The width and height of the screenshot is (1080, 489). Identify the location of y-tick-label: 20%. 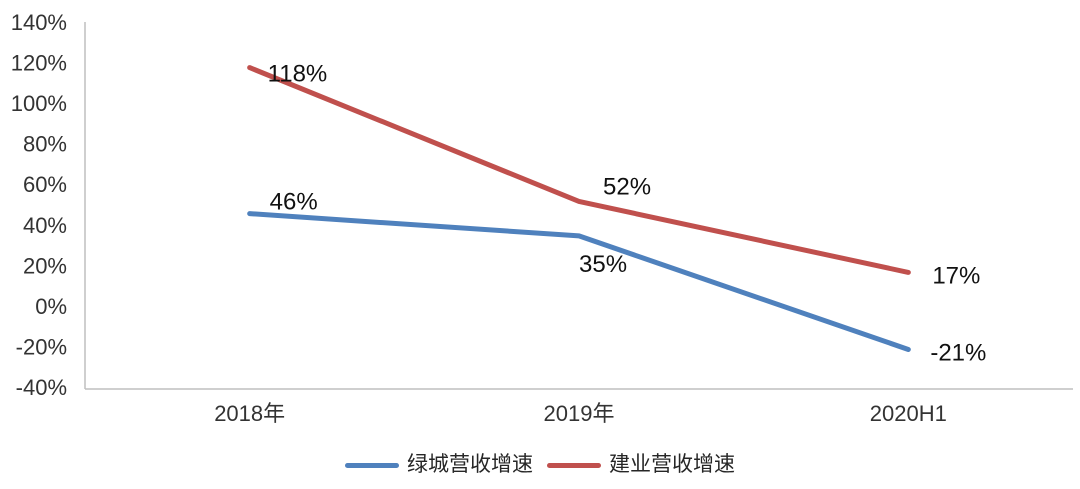
(45, 265).